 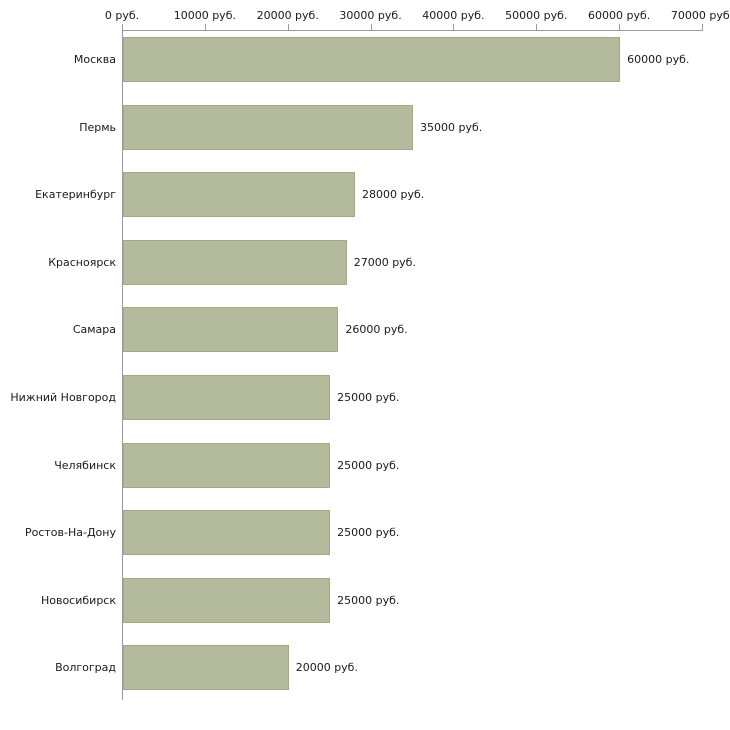 I want to click on bar-row: Екатеринбург 28000 руб., so click(x=365, y=195).